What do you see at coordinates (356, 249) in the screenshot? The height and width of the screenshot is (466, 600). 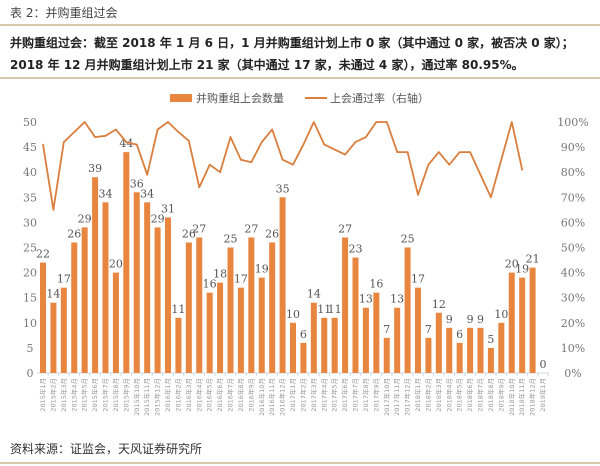 I see `bar-value-label: 23` at bounding box center [356, 249].